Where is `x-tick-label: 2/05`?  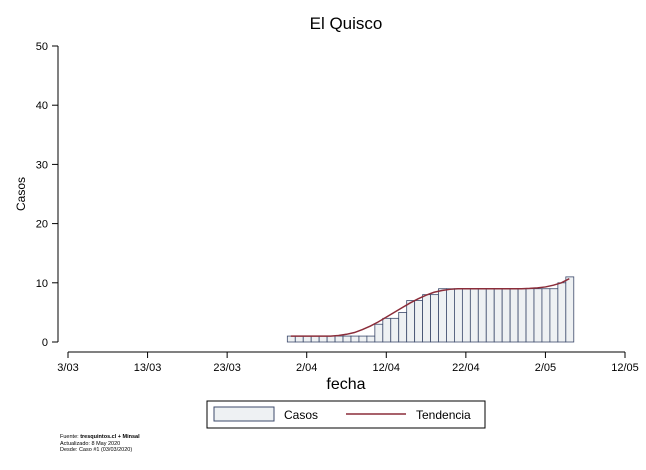
x-tick-label: 2/05 is located at coordinates (545, 368).